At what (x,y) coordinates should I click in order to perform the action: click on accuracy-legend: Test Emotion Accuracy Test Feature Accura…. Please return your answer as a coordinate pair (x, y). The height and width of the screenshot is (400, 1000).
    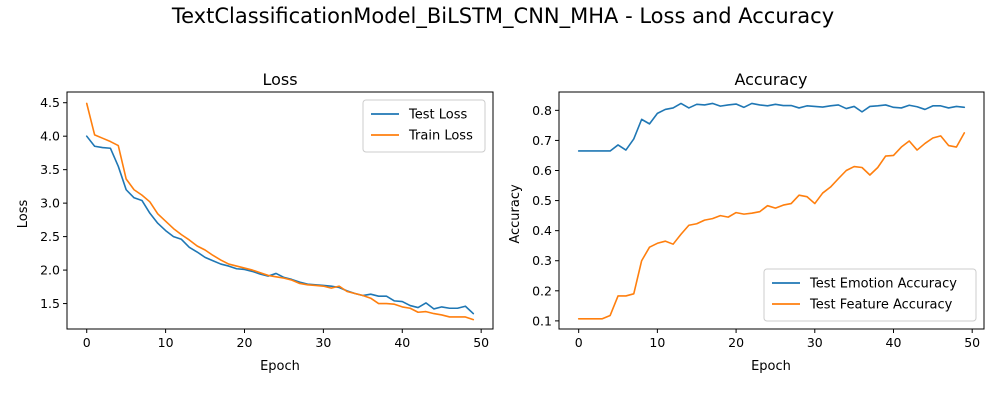
    Looking at the image, I should click on (870, 295).